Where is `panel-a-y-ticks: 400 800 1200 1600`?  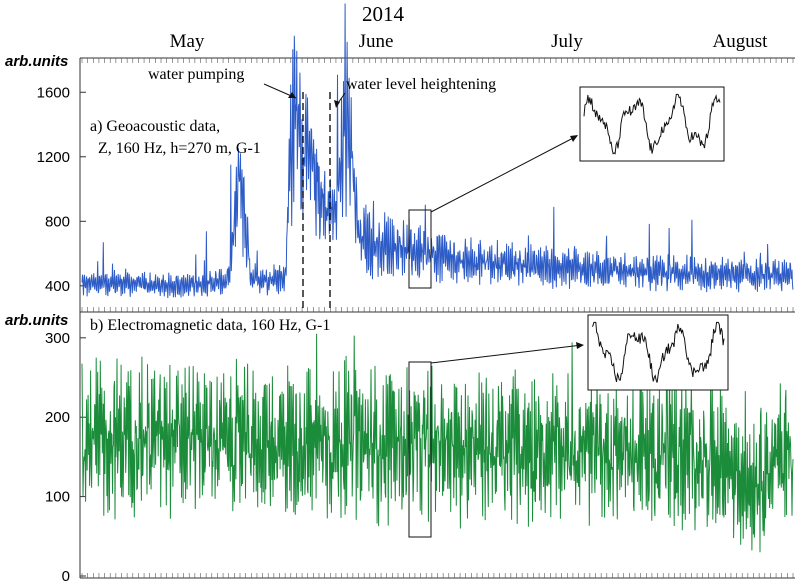
panel-a-y-ticks: 400 800 1200 1600 is located at coordinates (61, 189).